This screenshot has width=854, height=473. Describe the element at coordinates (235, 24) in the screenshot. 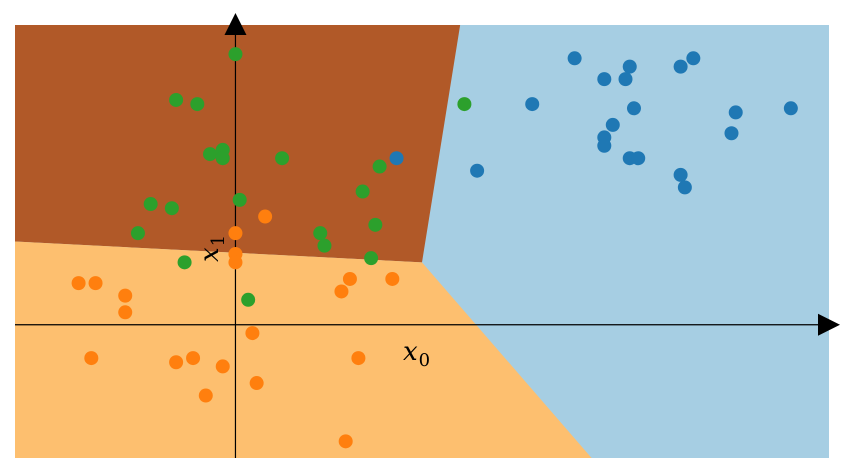

I see `y-axis-arrow` at that location.